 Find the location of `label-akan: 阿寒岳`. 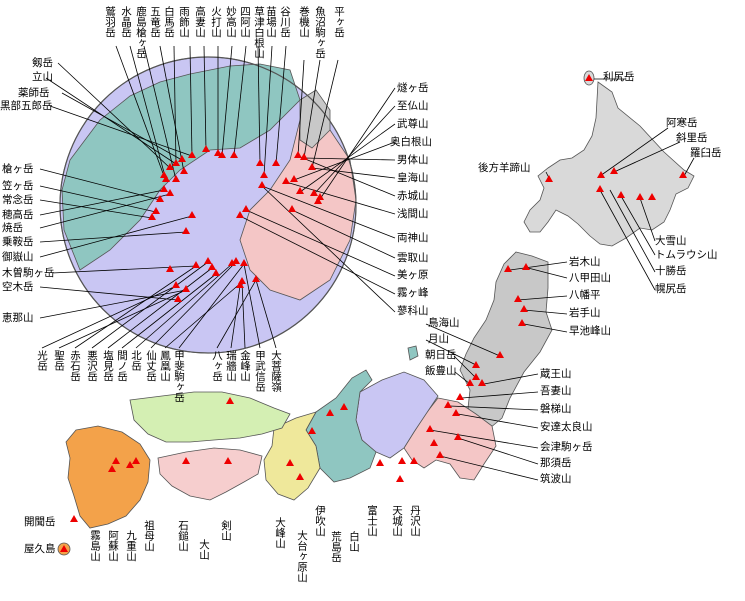

label-akan: 阿寒岳 is located at coordinates (682, 123).